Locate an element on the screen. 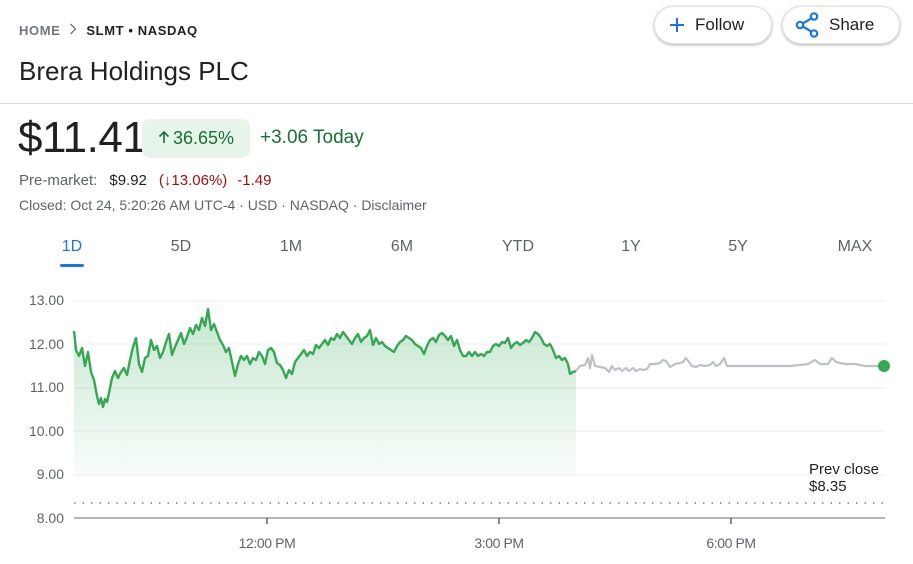 The width and height of the screenshot is (913, 564). price-line-regular is located at coordinates (324, 358).